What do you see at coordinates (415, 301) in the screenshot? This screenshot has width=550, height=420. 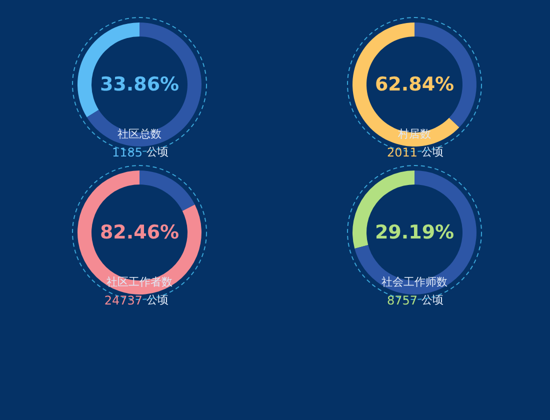 I see `text: 8757 公顷` at bounding box center [415, 301].